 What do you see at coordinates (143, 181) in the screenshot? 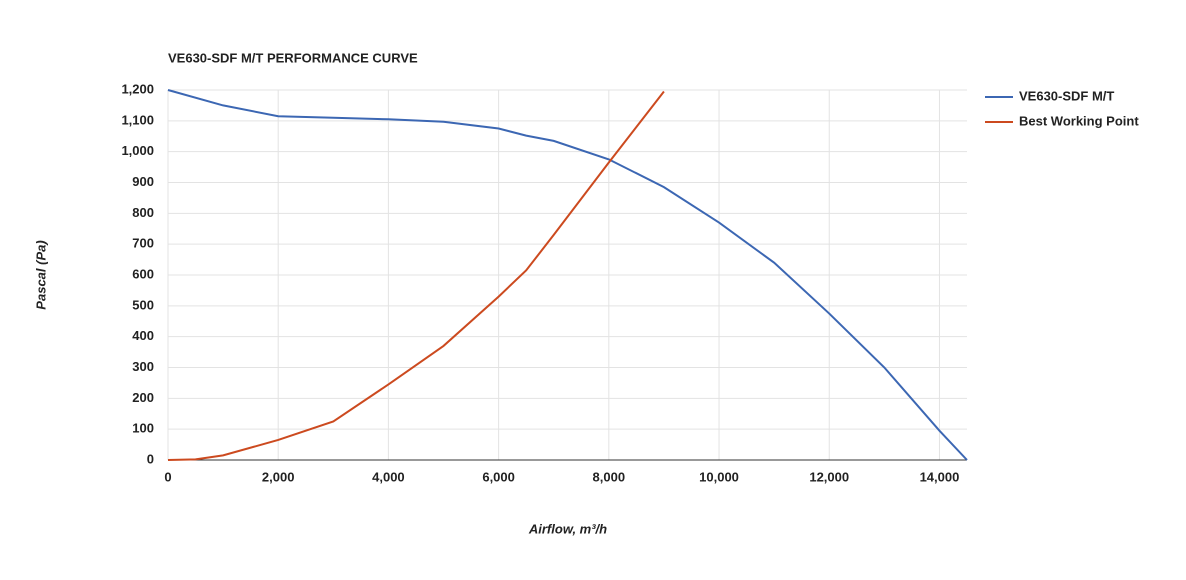
I see `y-tick-label: 900` at bounding box center [143, 181].